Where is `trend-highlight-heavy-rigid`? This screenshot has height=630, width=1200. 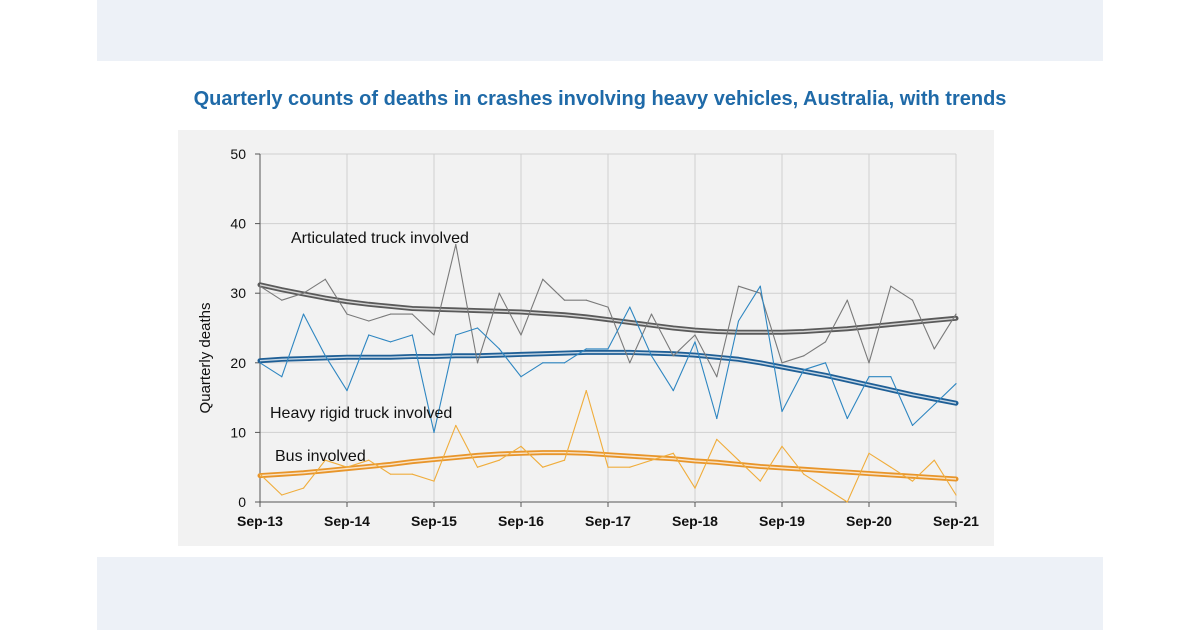
trend-highlight-heavy-rigid is located at coordinates (608, 377).